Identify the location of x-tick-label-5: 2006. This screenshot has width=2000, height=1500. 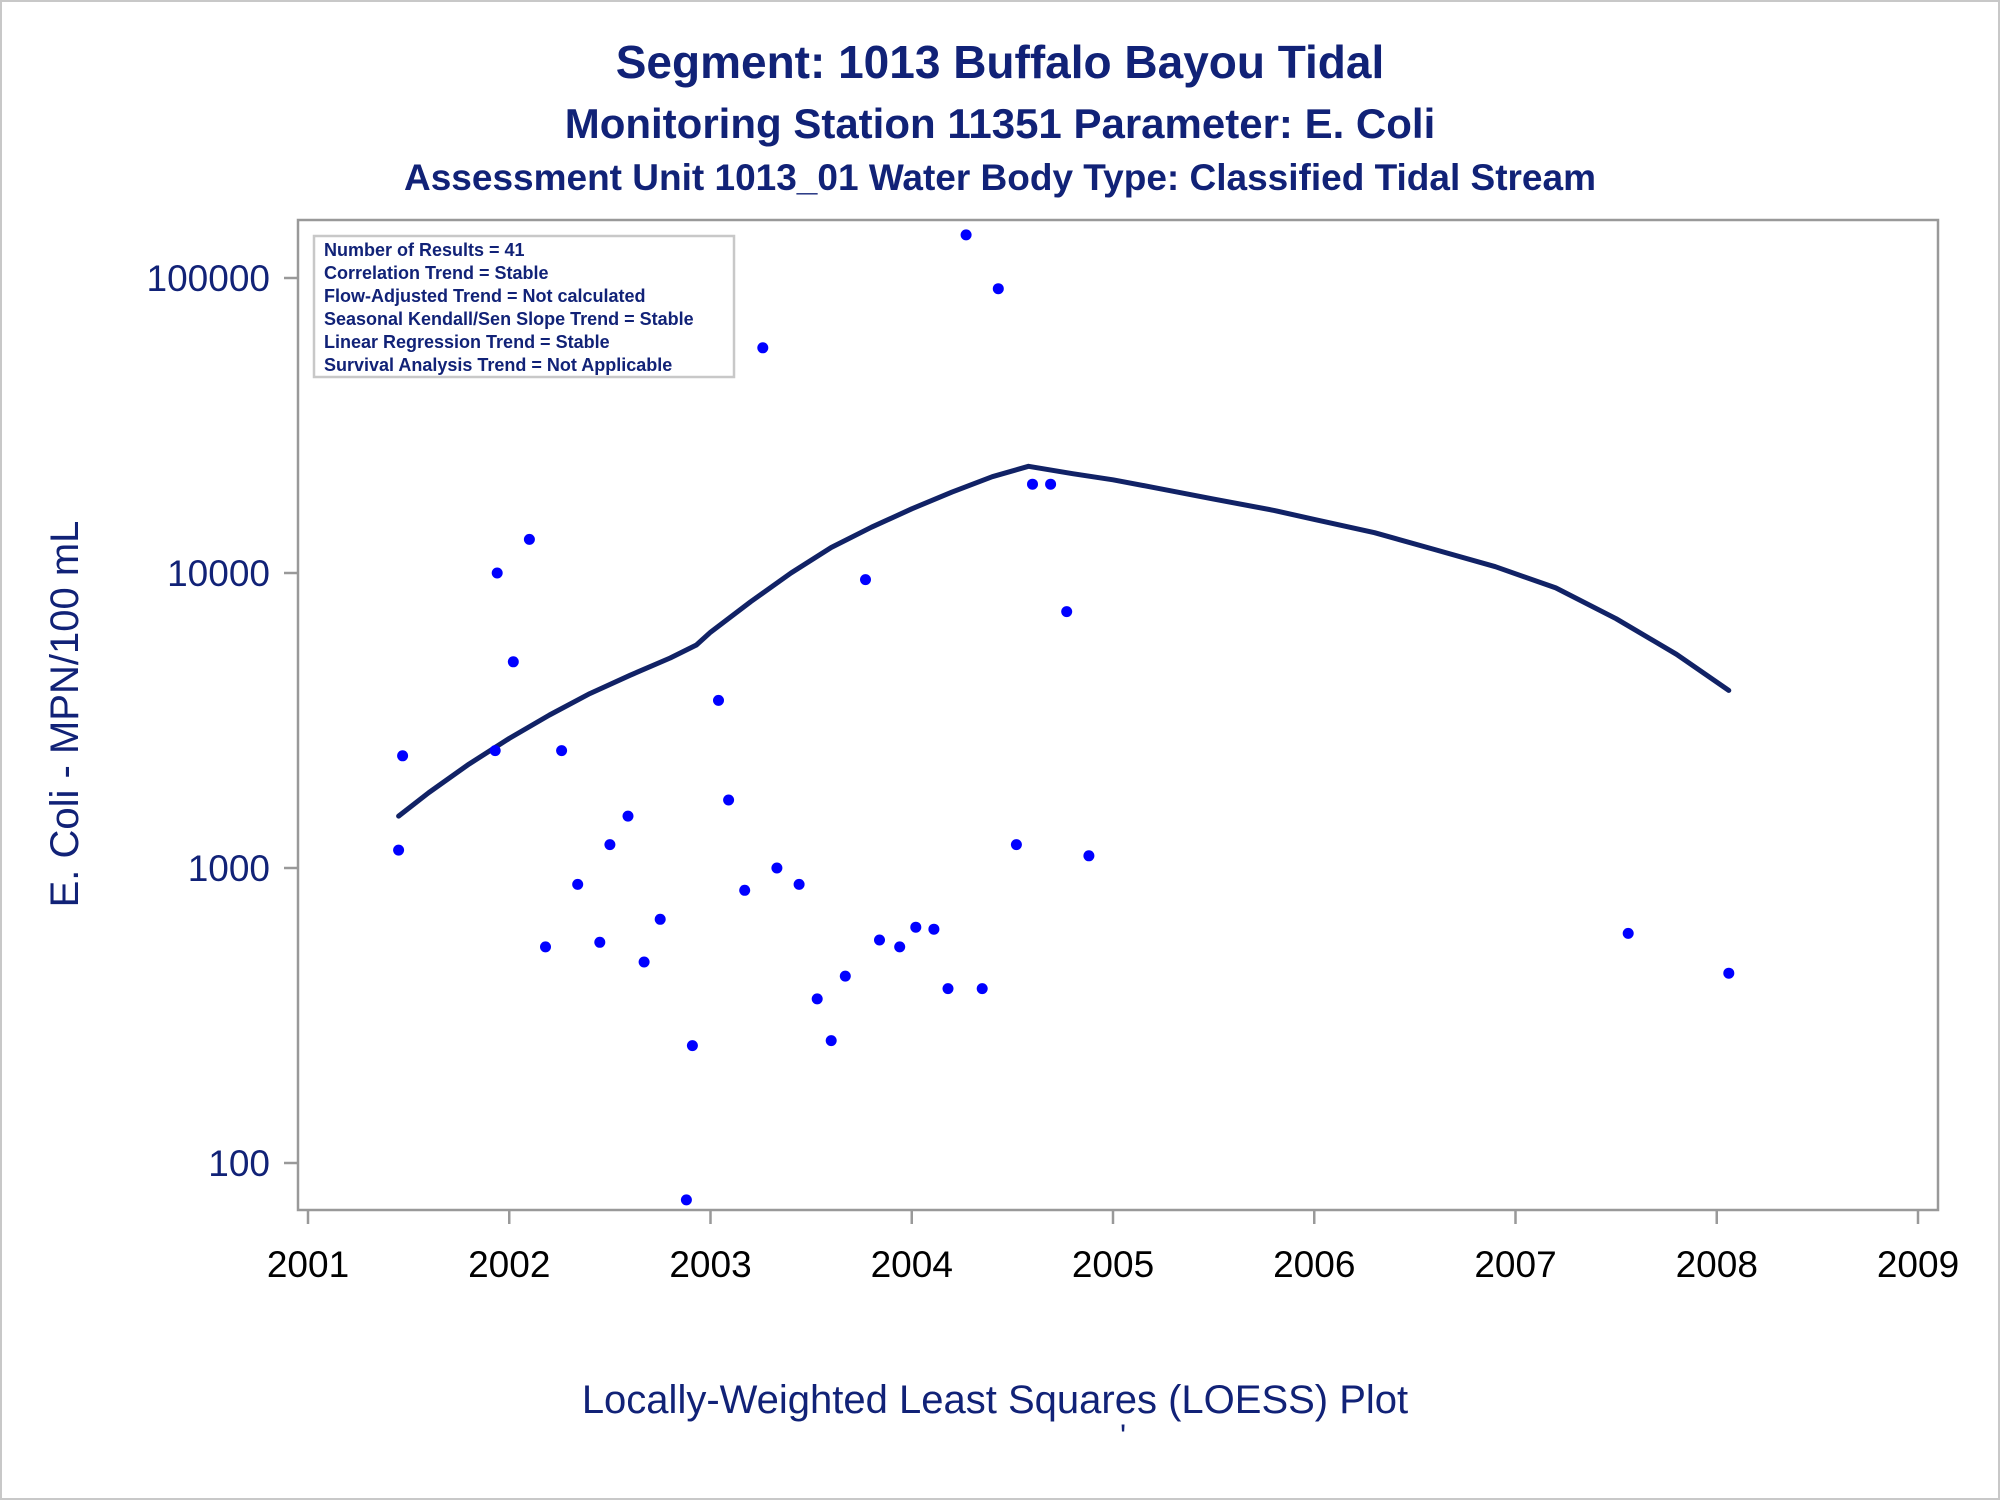
(1314, 1264).